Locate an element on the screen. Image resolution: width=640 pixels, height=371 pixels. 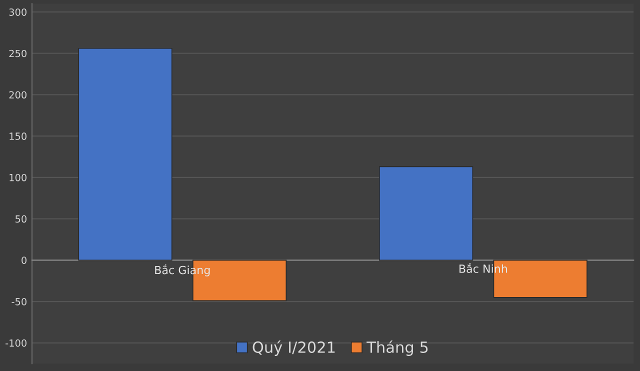
y-tick-label: 0 is located at coordinates (24, 260).